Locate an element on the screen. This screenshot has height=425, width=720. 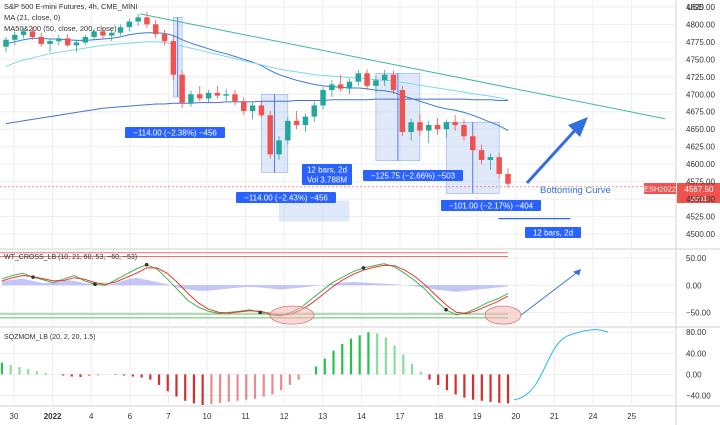
chart-title: S&P 500 E-mini Futures, 4h, CME_MINI is located at coordinates (71, 6).